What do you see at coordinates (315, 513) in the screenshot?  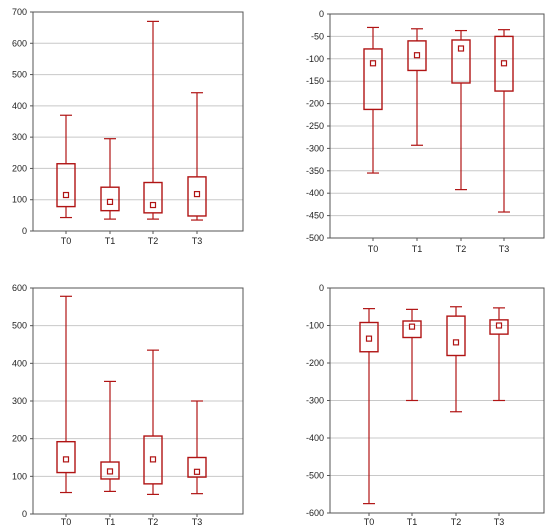 I see `y-tick-label: -600` at bounding box center [315, 513].